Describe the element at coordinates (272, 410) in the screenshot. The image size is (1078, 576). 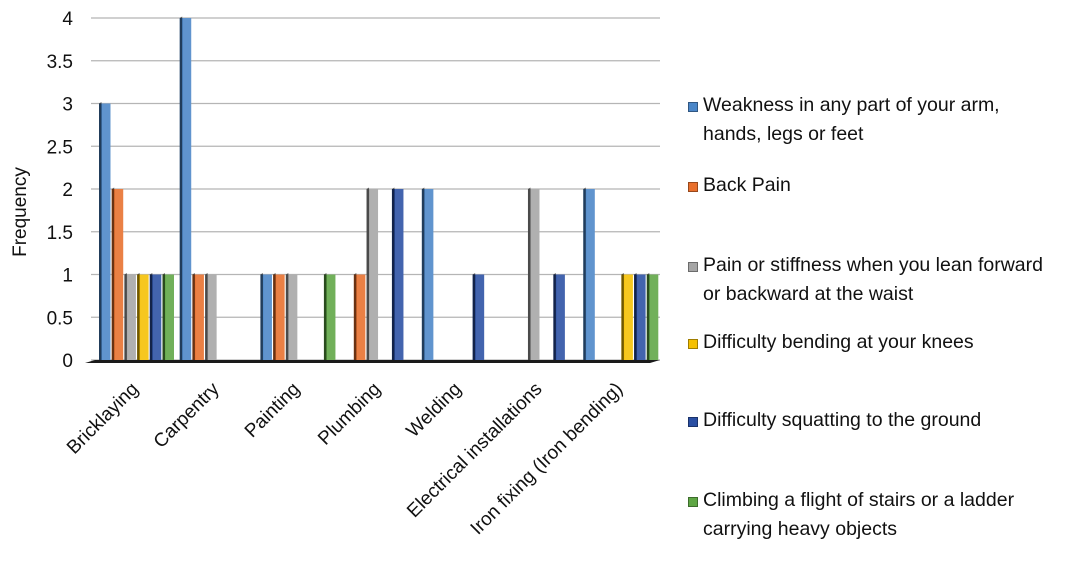
I see `x-tick-label: Painting` at that location.